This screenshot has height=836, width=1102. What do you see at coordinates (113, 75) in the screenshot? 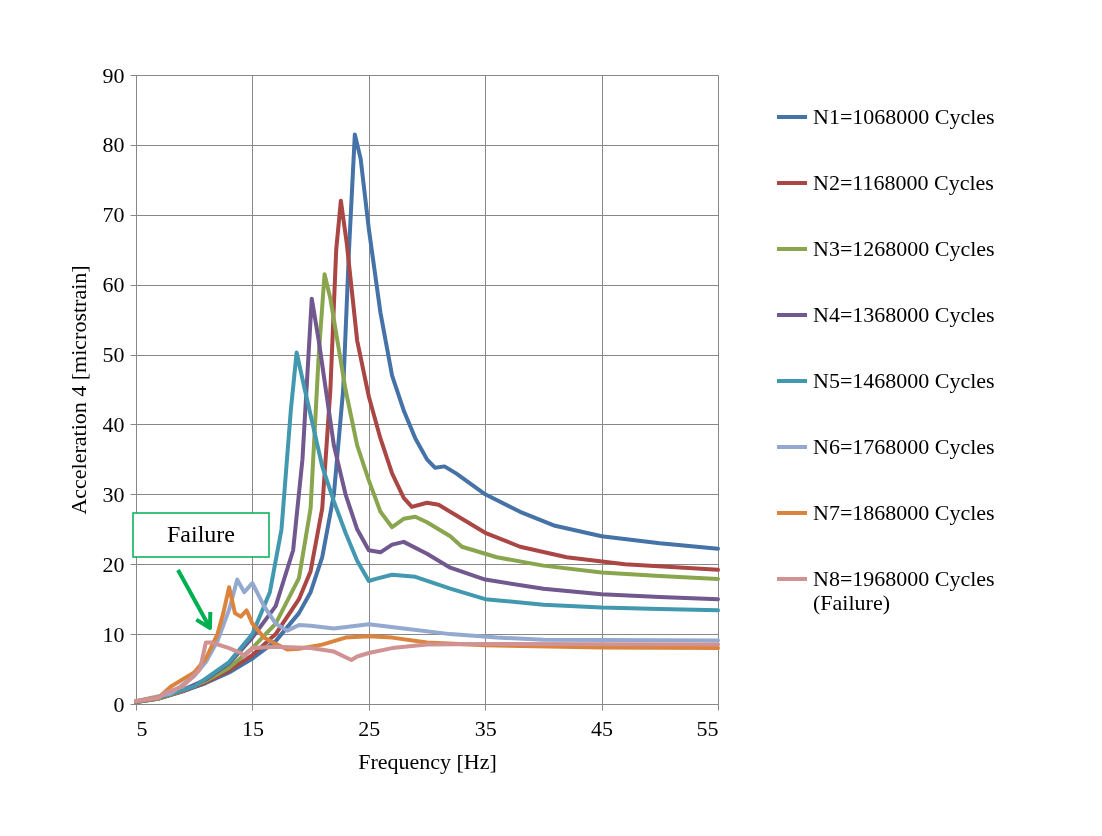
I see `y-tick-label: 90` at bounding box center [113, 75].